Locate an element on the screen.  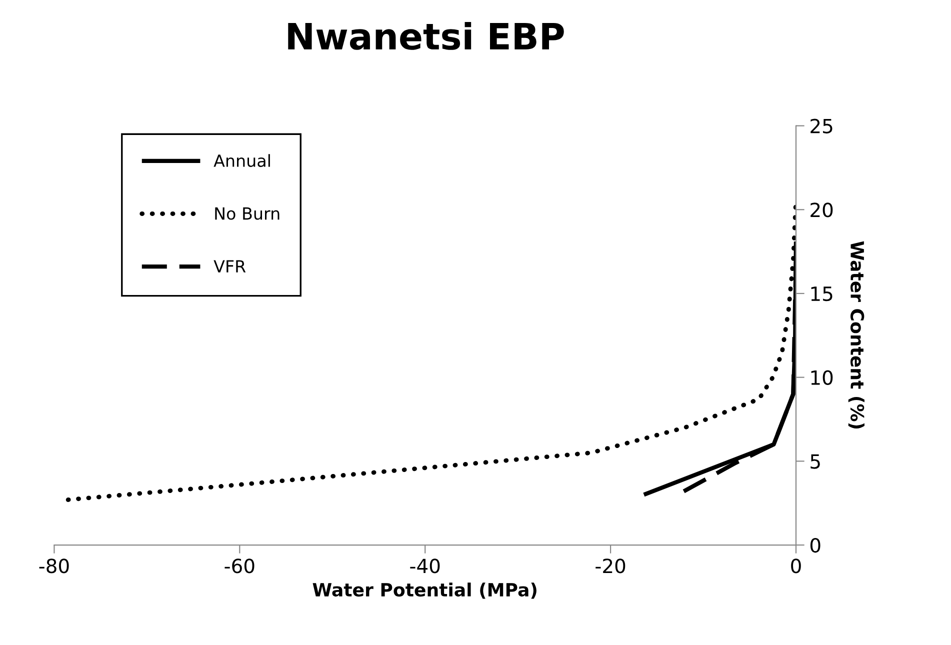
x-tick-label: -20 is located at coordinates (611, 566).